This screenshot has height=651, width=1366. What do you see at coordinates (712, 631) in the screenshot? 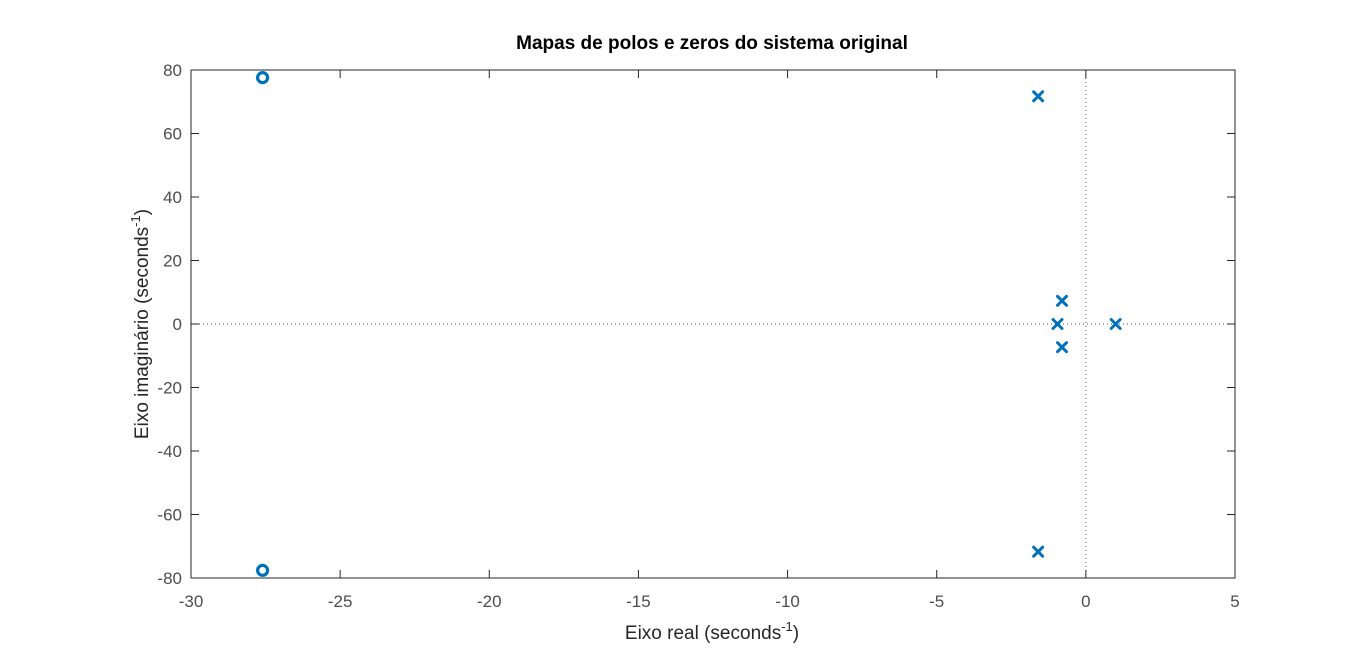
I see `x-axis-label: Eixo real (seconds-1)` at bounding box center [712, 631].